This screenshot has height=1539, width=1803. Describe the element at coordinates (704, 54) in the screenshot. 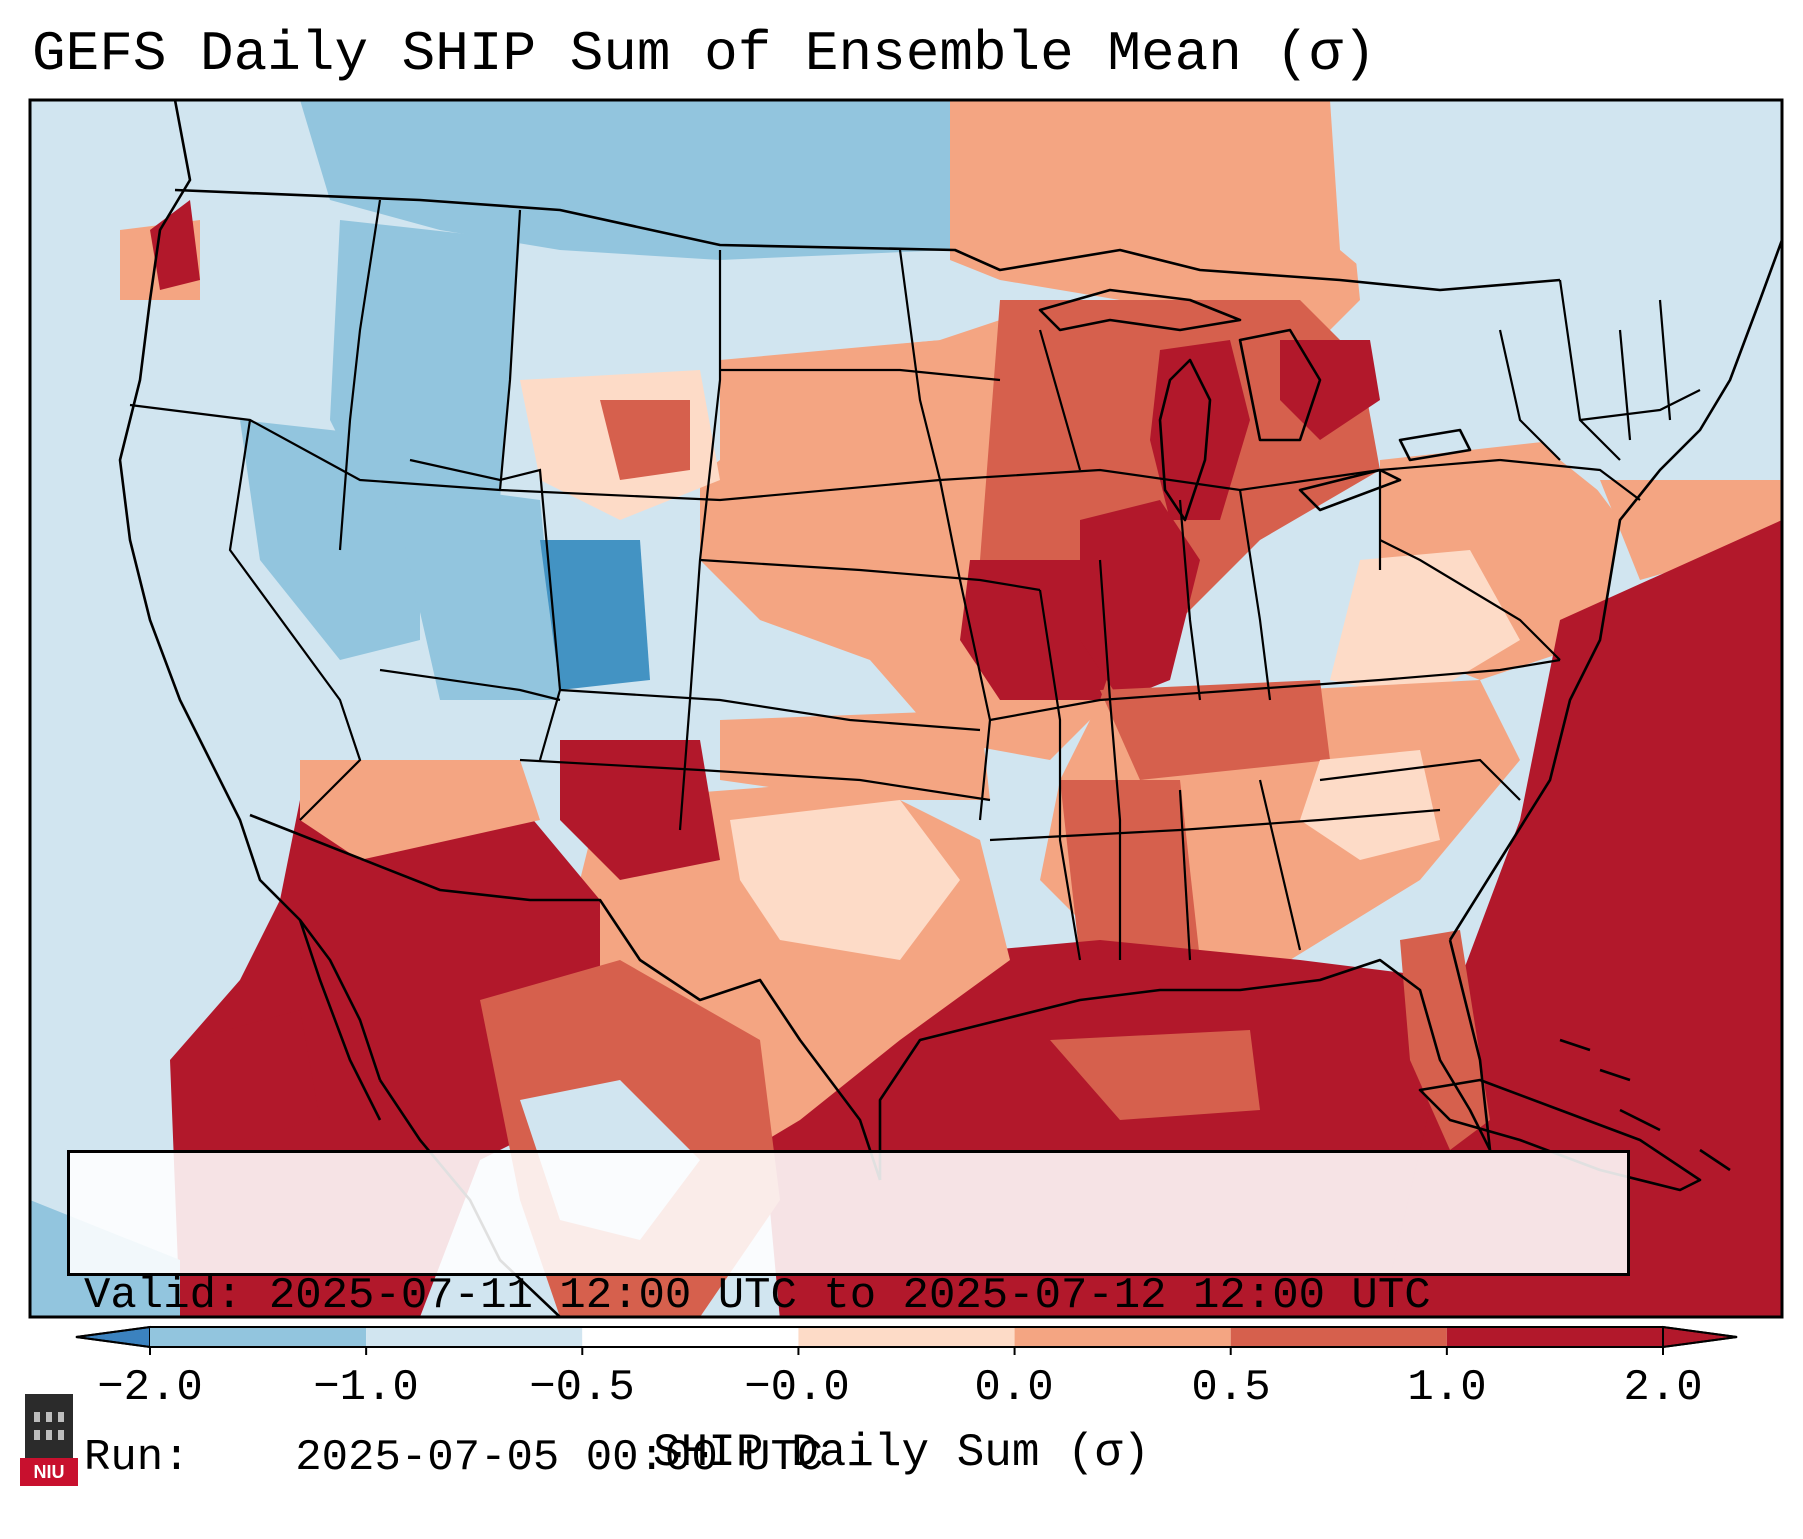

I see `chart-title: GEFS Daily SHIP Sum of Ensemble Mean (σ)` at that location.